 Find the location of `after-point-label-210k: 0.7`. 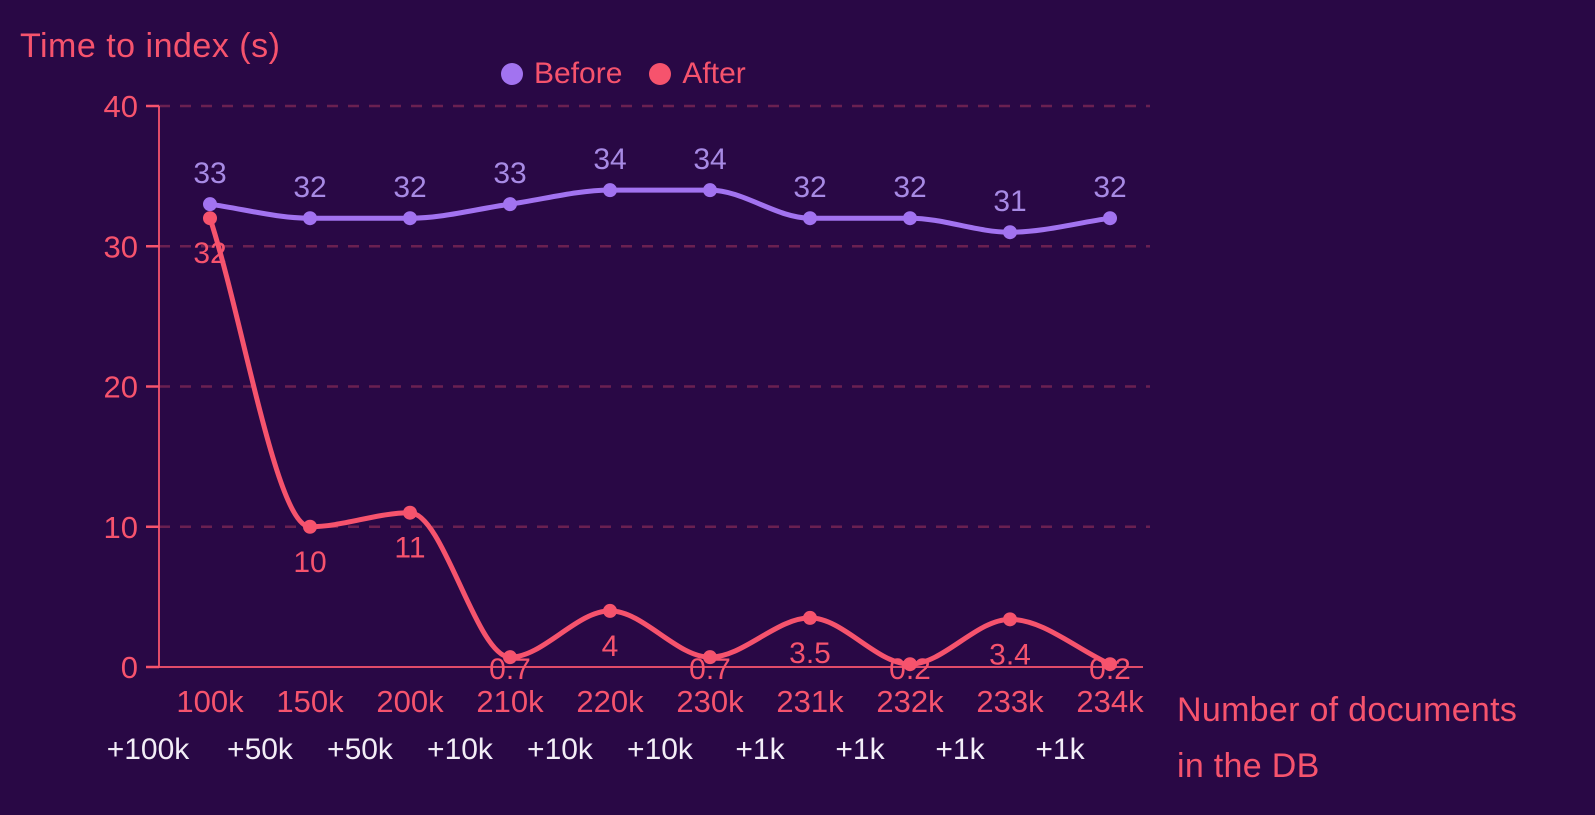

after-point-label-210k: 0.7 is located at coordinates (510, 669).